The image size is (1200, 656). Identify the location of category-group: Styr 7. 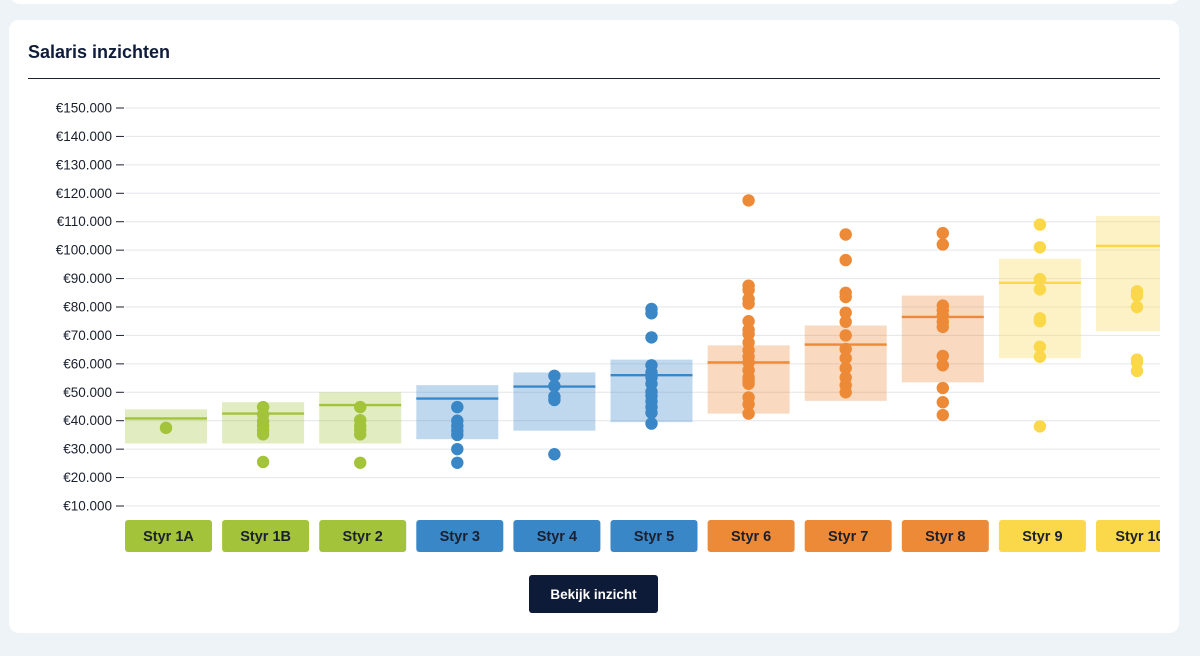
(848, 390).